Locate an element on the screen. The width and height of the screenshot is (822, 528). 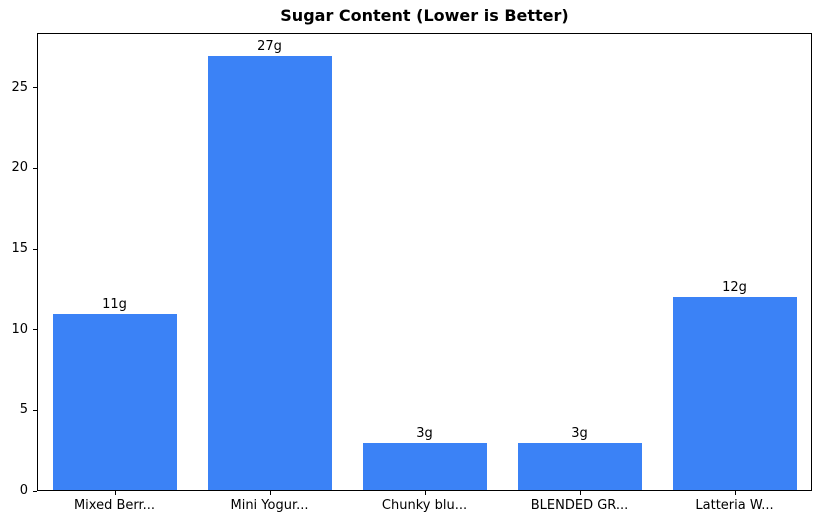
y-tick-label: 15 is located at coordinates (19, 249).